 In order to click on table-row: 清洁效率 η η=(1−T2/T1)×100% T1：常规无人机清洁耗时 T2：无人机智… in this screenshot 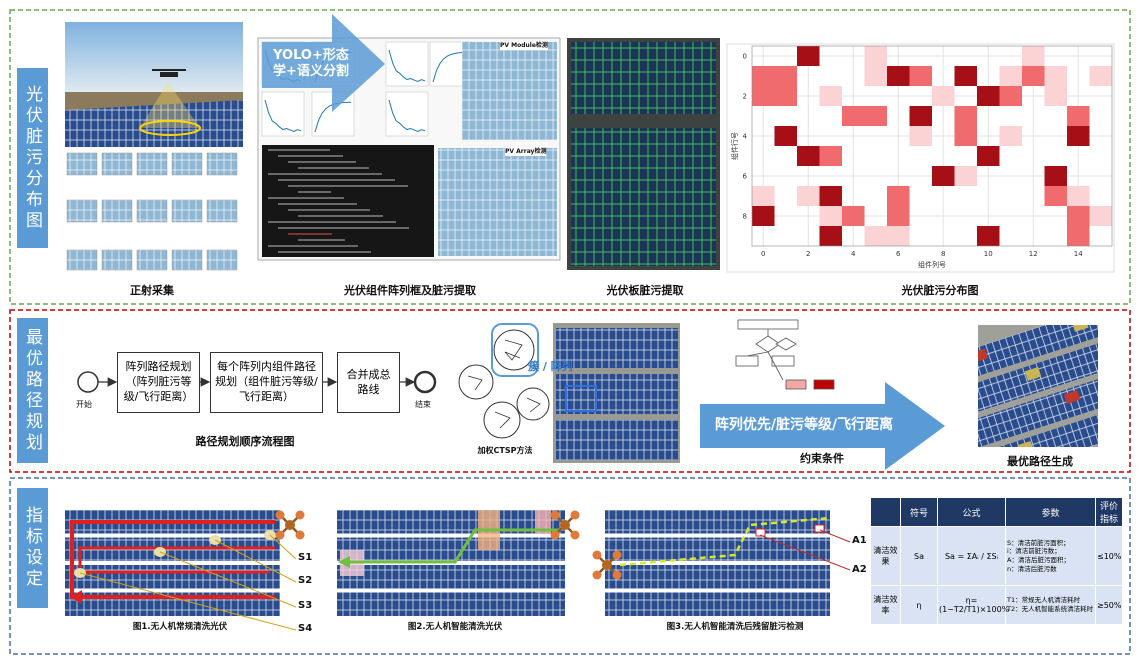, I will do `click(996, 605)`.